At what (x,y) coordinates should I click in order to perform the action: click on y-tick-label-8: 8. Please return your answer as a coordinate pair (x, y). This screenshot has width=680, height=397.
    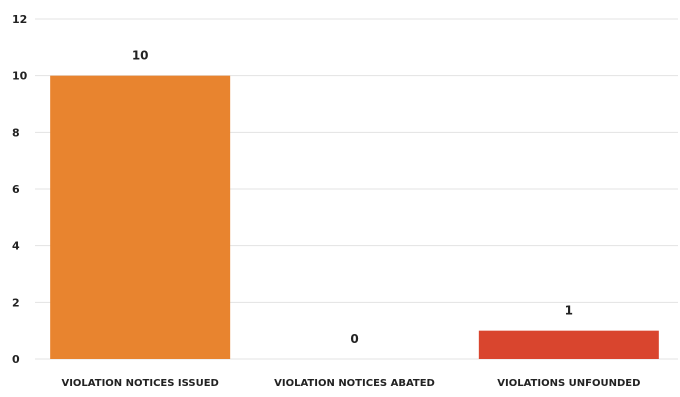
    Looking at the image, I should click on (16, 132).